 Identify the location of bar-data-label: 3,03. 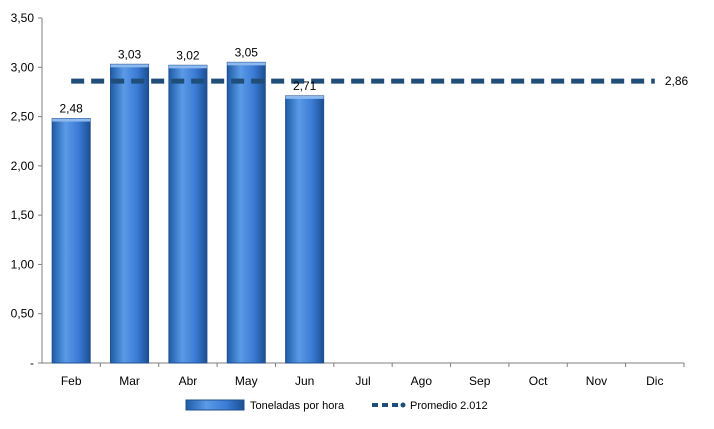
(130, 54).